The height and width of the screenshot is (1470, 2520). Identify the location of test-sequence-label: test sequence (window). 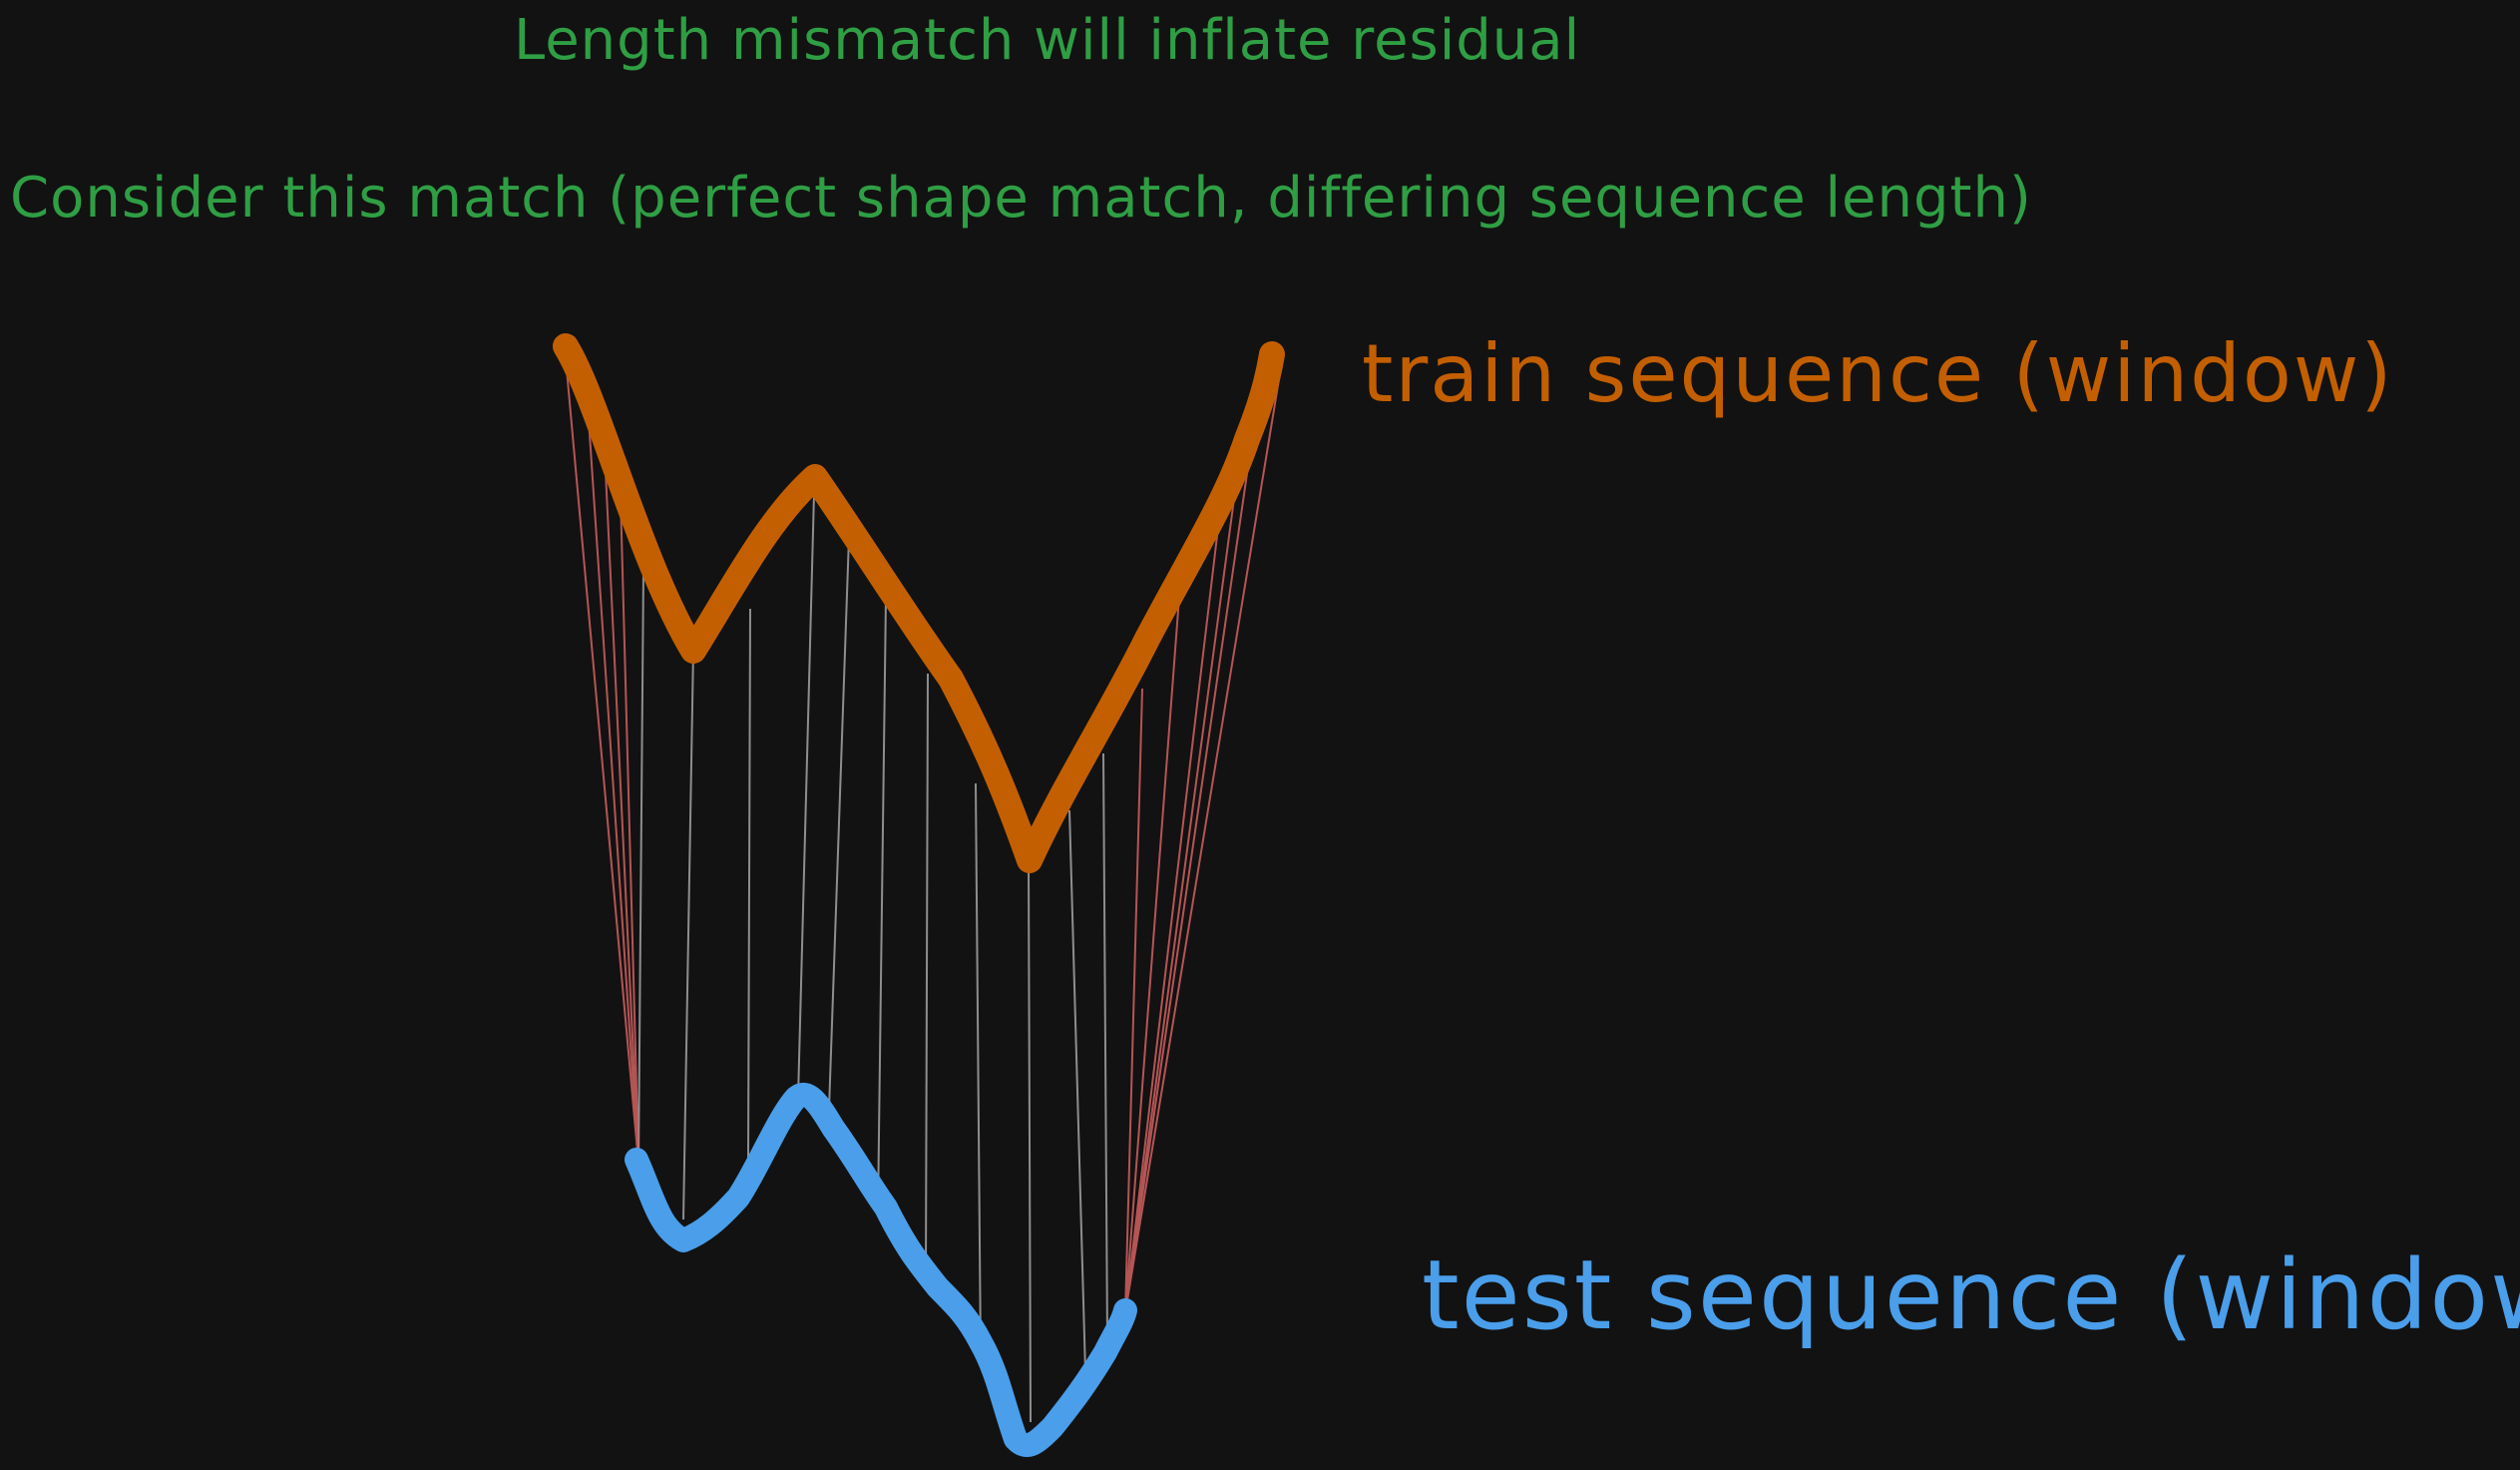
(1971, 1295).